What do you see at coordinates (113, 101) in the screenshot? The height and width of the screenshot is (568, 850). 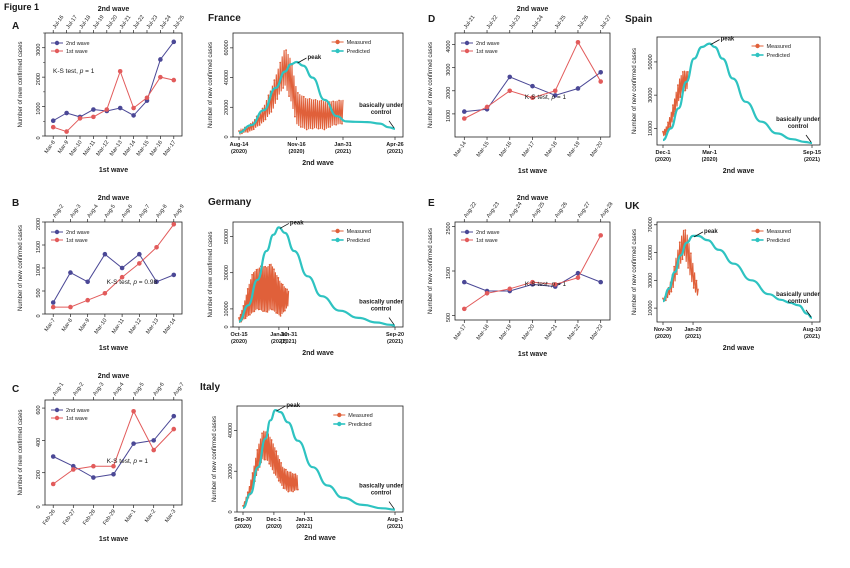 I see `series-line-1st-wave` at bounding box center [113, 101].